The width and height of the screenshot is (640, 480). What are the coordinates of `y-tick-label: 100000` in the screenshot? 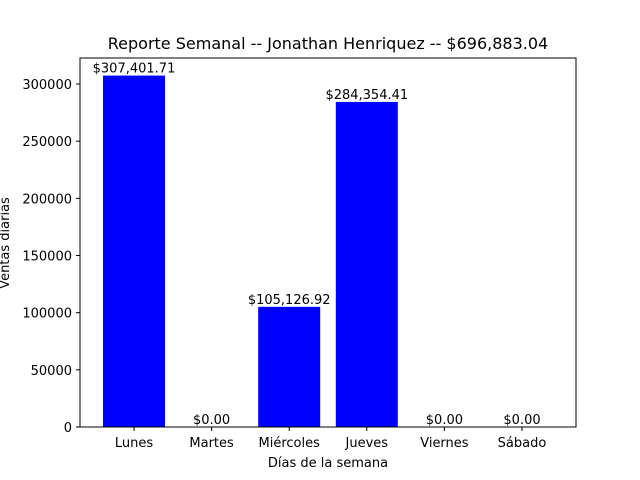 It's located at (47, 314).